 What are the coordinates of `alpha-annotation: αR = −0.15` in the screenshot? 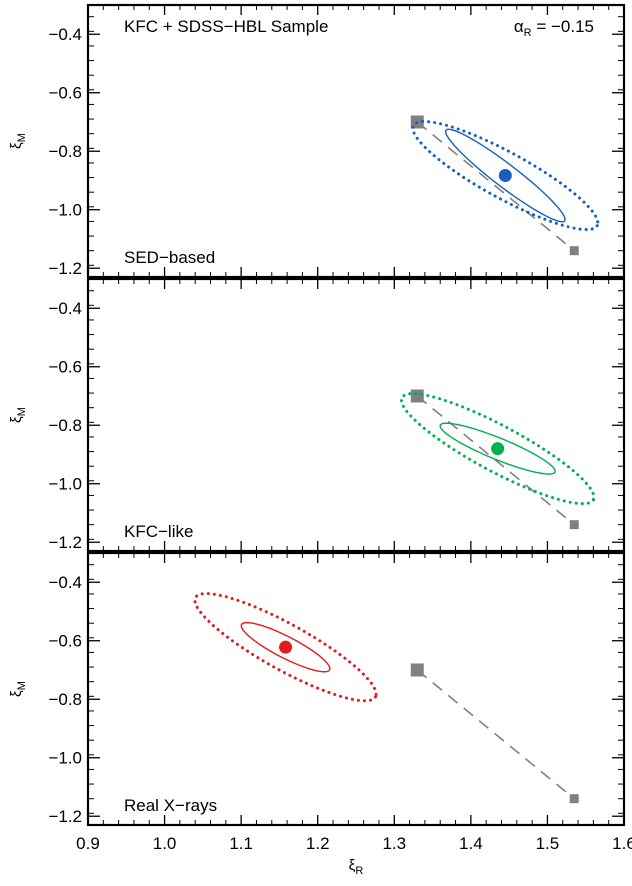 It's located at (554, 28).